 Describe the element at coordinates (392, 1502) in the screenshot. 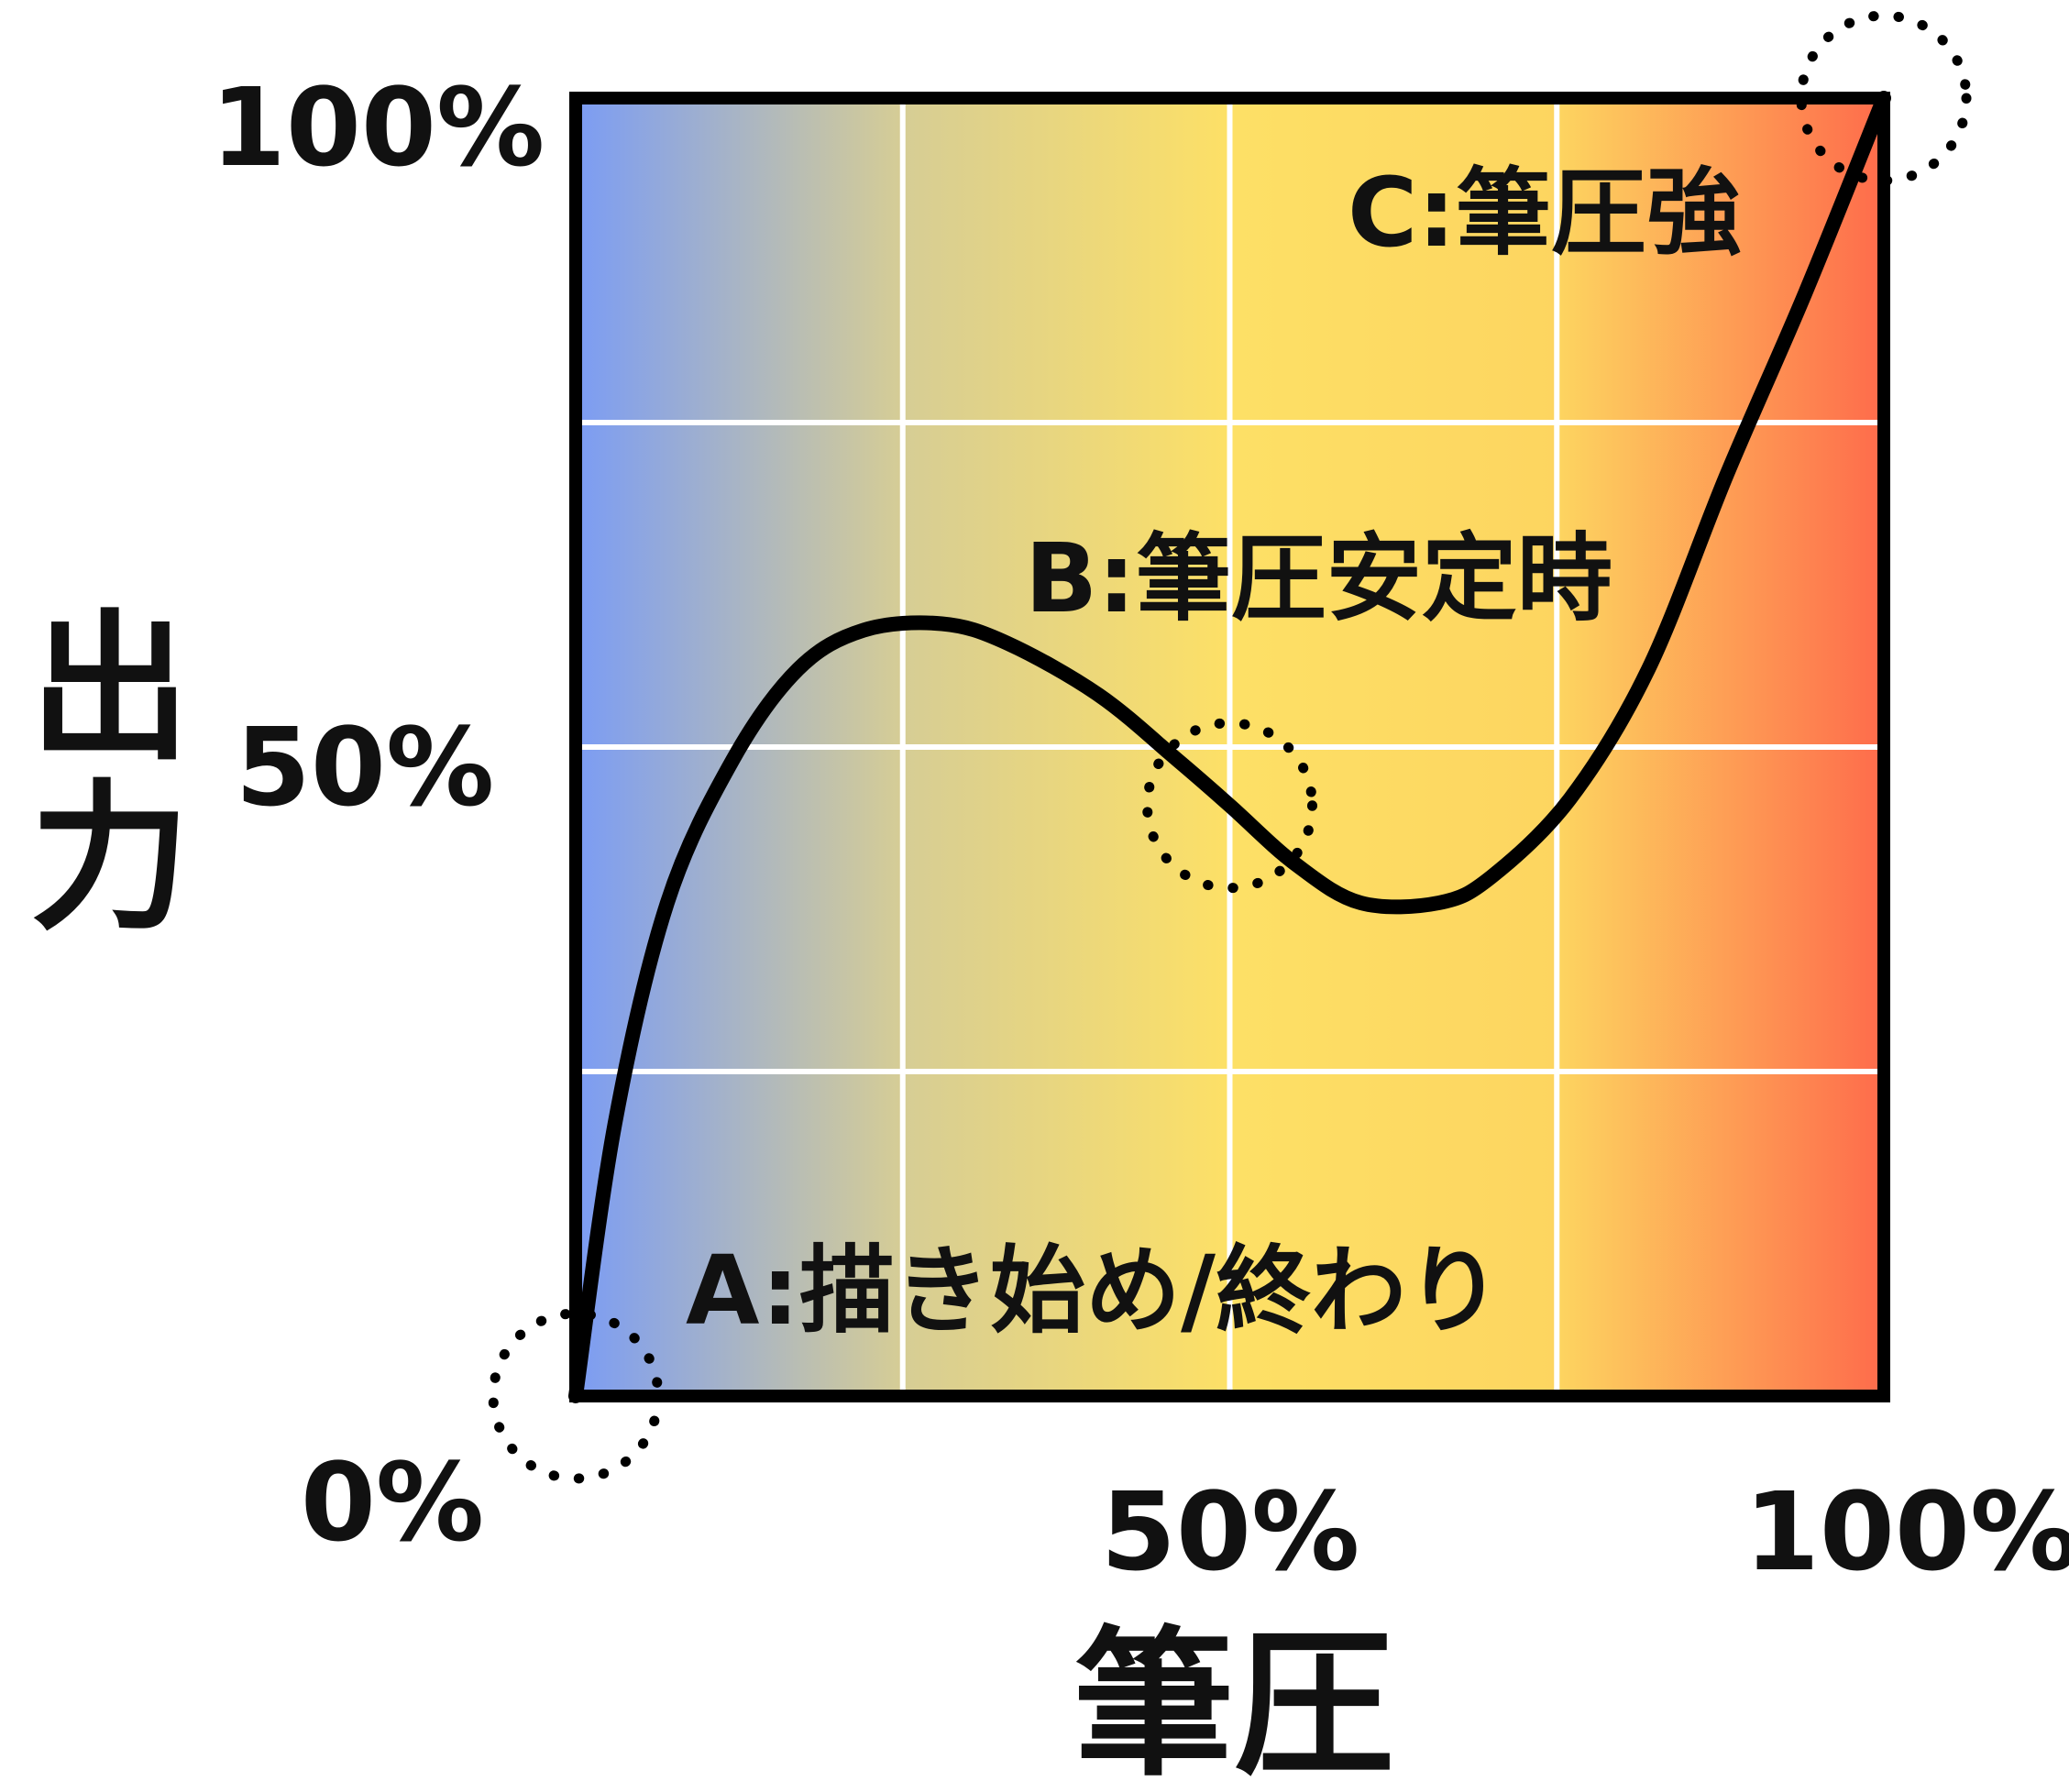

I see `x-tick-label: 0%` at that location.